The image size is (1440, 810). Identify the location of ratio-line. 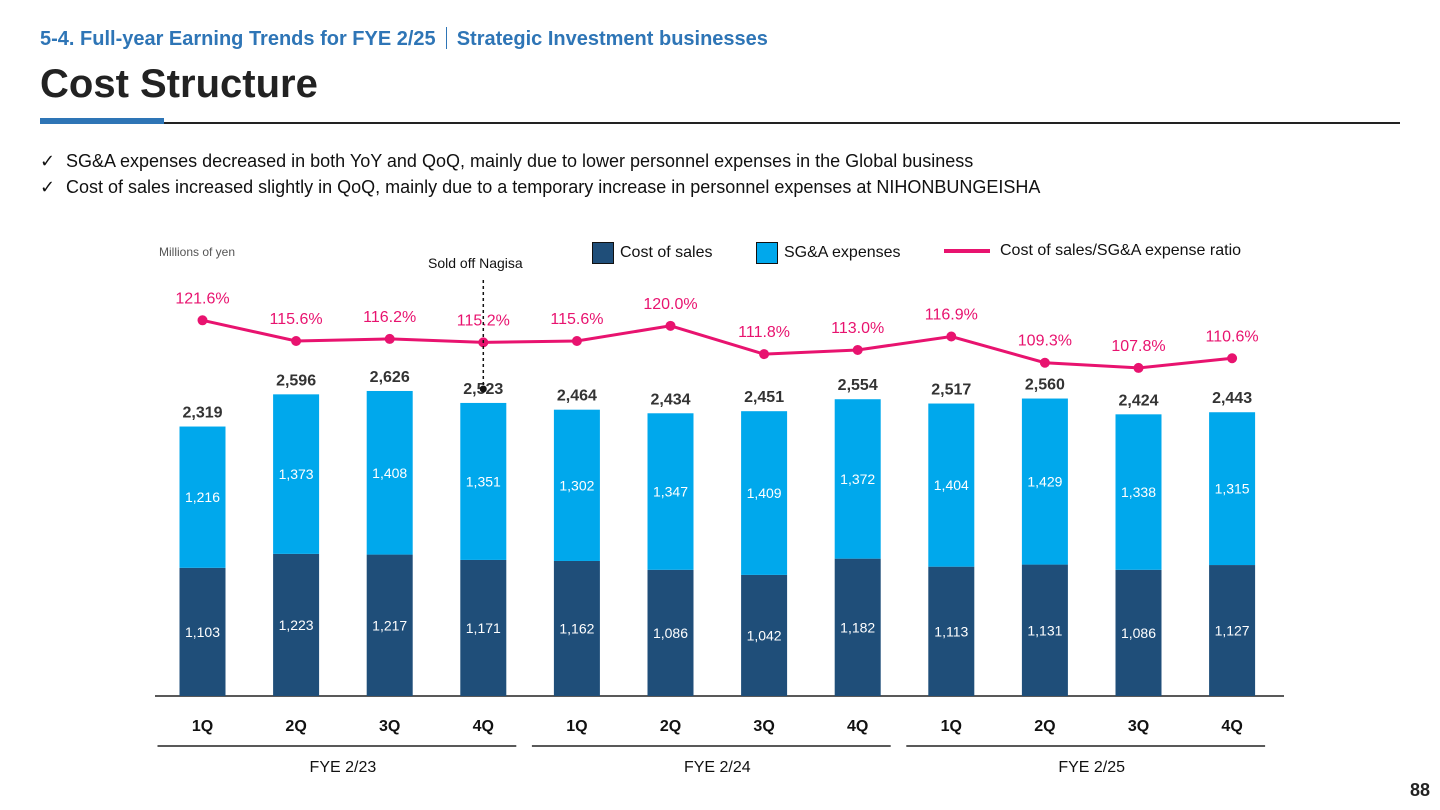
(717, 344).